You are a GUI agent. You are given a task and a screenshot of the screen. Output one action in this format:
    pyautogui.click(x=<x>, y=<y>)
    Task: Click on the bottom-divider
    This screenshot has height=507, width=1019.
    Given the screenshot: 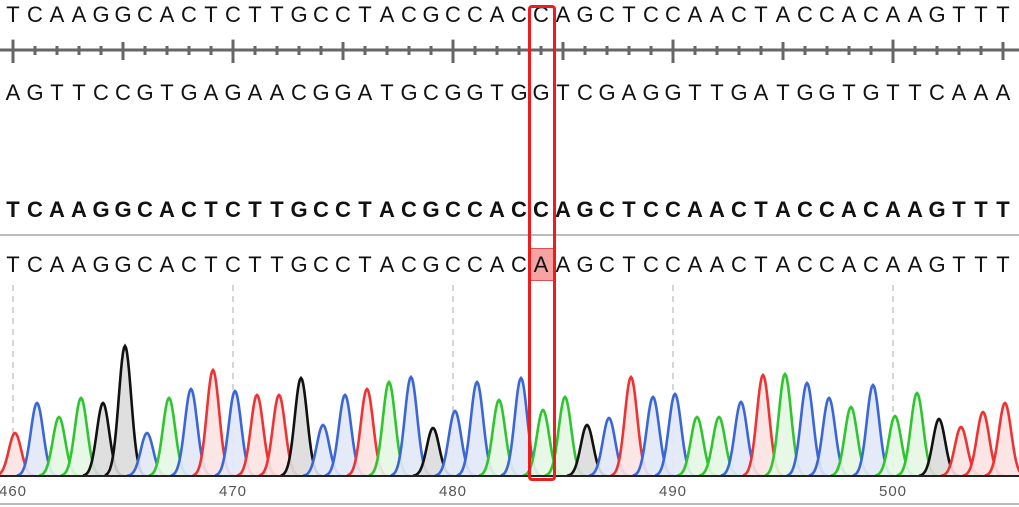 What is the action you would take?
    pyautogui.click(x=509, y=504)
    